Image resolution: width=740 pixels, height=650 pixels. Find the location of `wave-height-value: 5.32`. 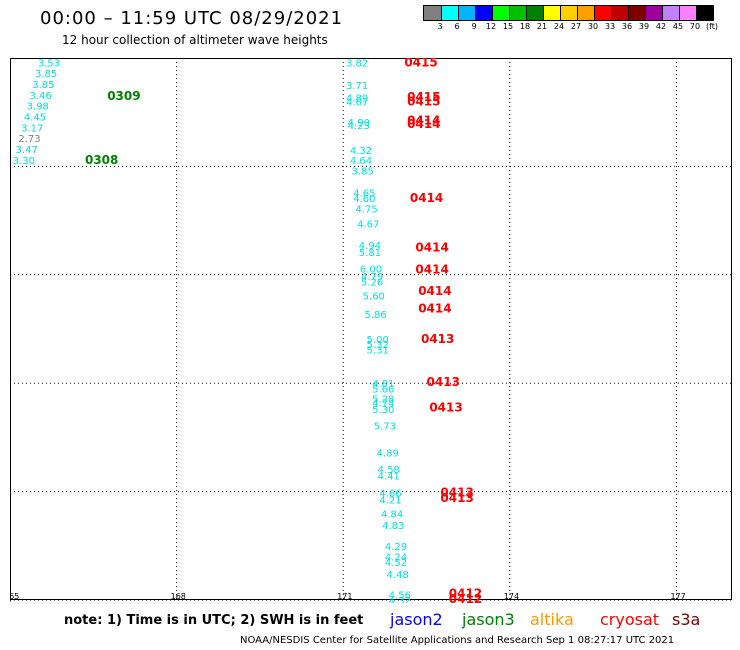

wave-height-value: 5.32 is located at coordinates (378, 345).